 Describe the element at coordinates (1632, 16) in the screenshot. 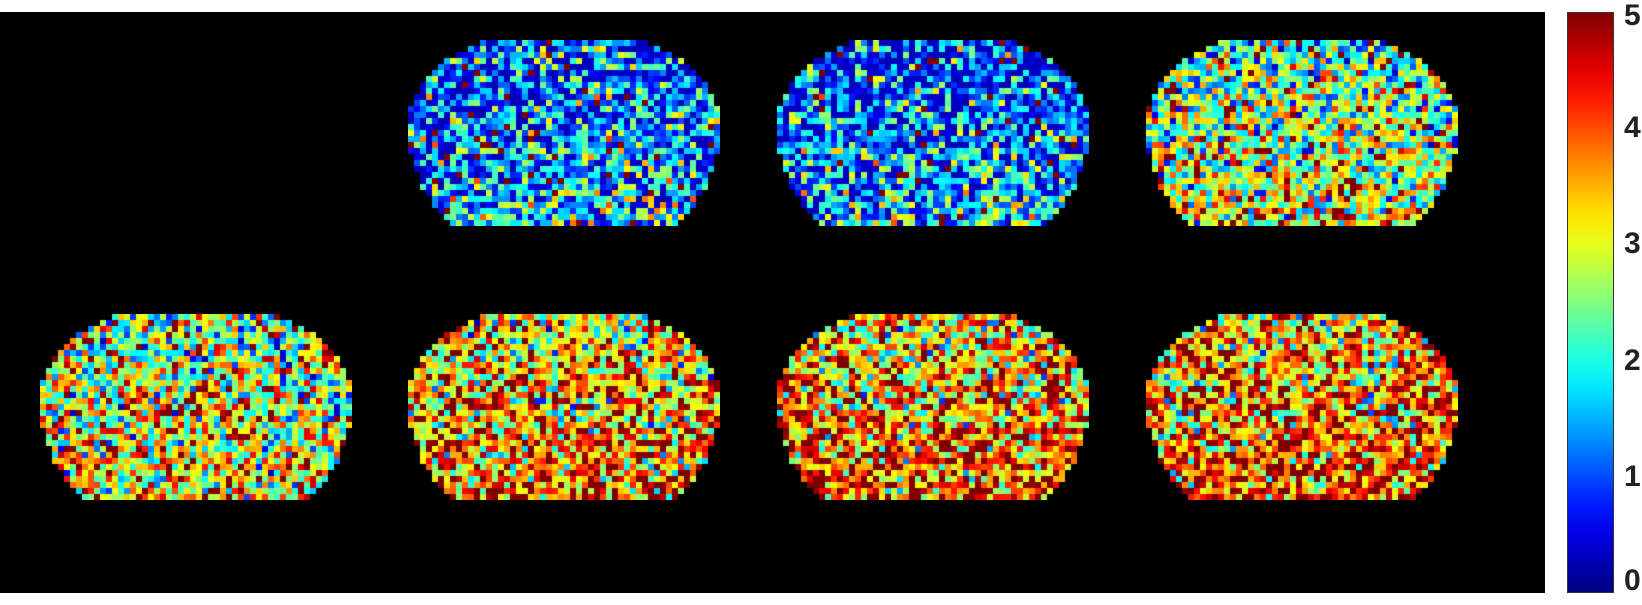

I see `colorbar-tick-label: 5` at that location.